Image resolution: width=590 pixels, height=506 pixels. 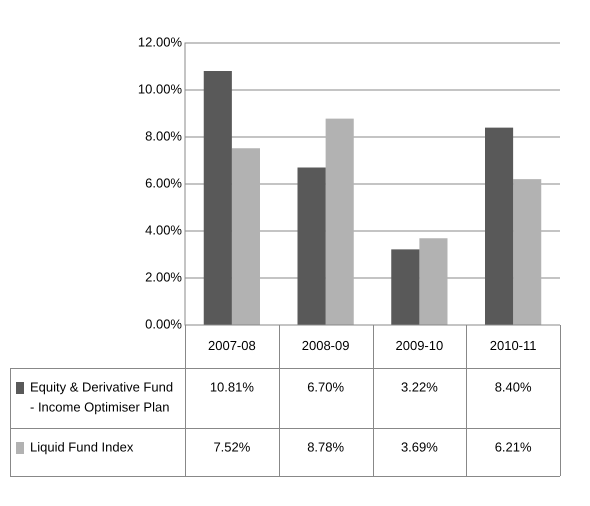 What do you see at coordinates (419, 447) in the screenshot?
I see `data-label: 3.69%` at bounding box center [419, 447].